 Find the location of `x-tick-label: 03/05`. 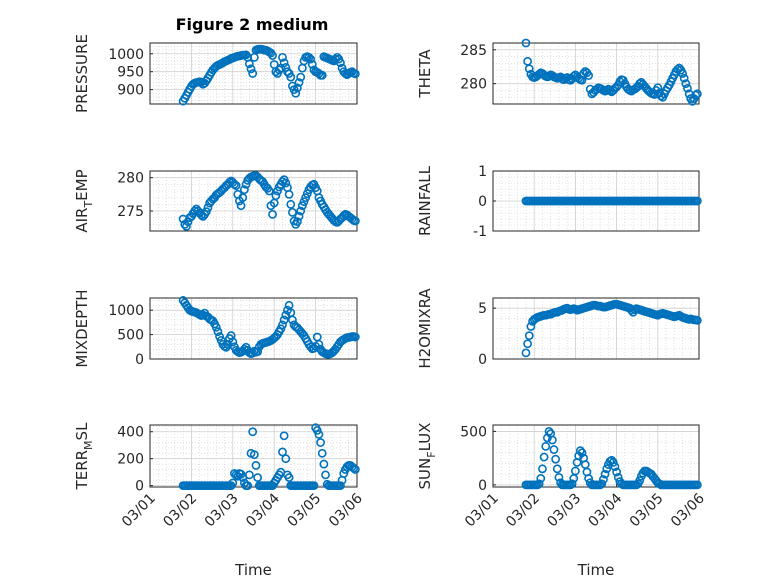

x-tick-label: 03/05 is located at coordinates (647, 511).